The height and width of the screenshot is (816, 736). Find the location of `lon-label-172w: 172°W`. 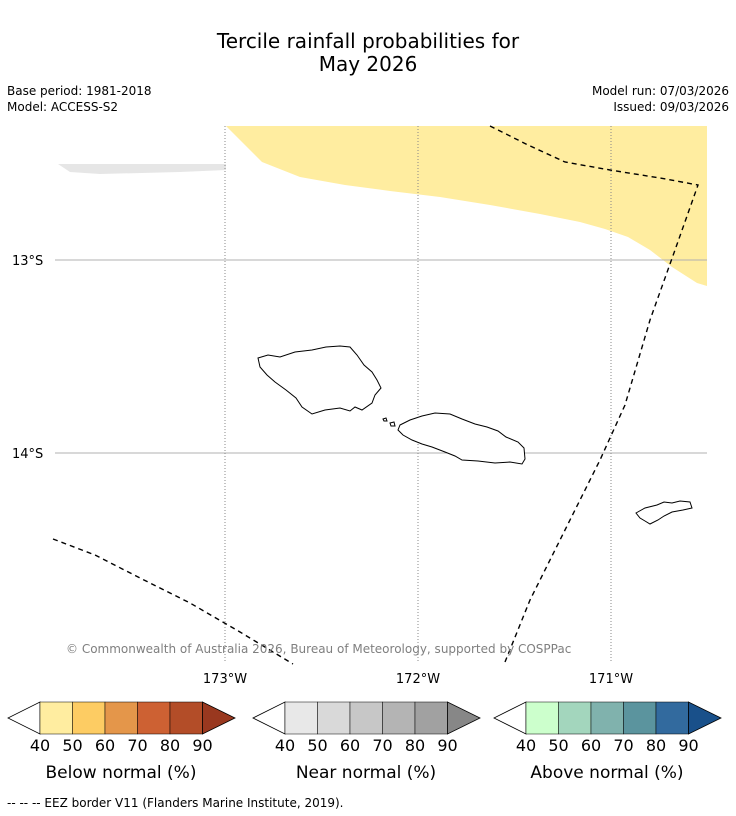

lon-label-172w: 172°W is located at coordinates (418, 679).